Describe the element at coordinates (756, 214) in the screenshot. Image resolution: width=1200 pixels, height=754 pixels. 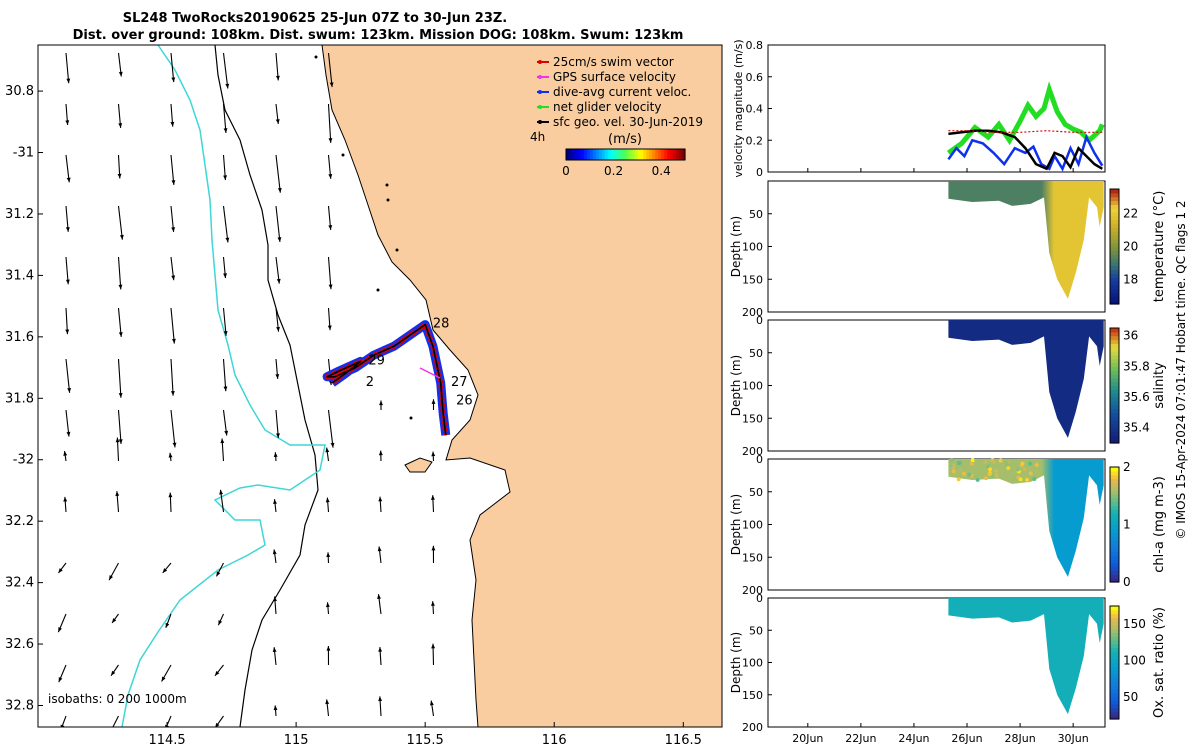
I see `section-ytick-label: 50` at that location.